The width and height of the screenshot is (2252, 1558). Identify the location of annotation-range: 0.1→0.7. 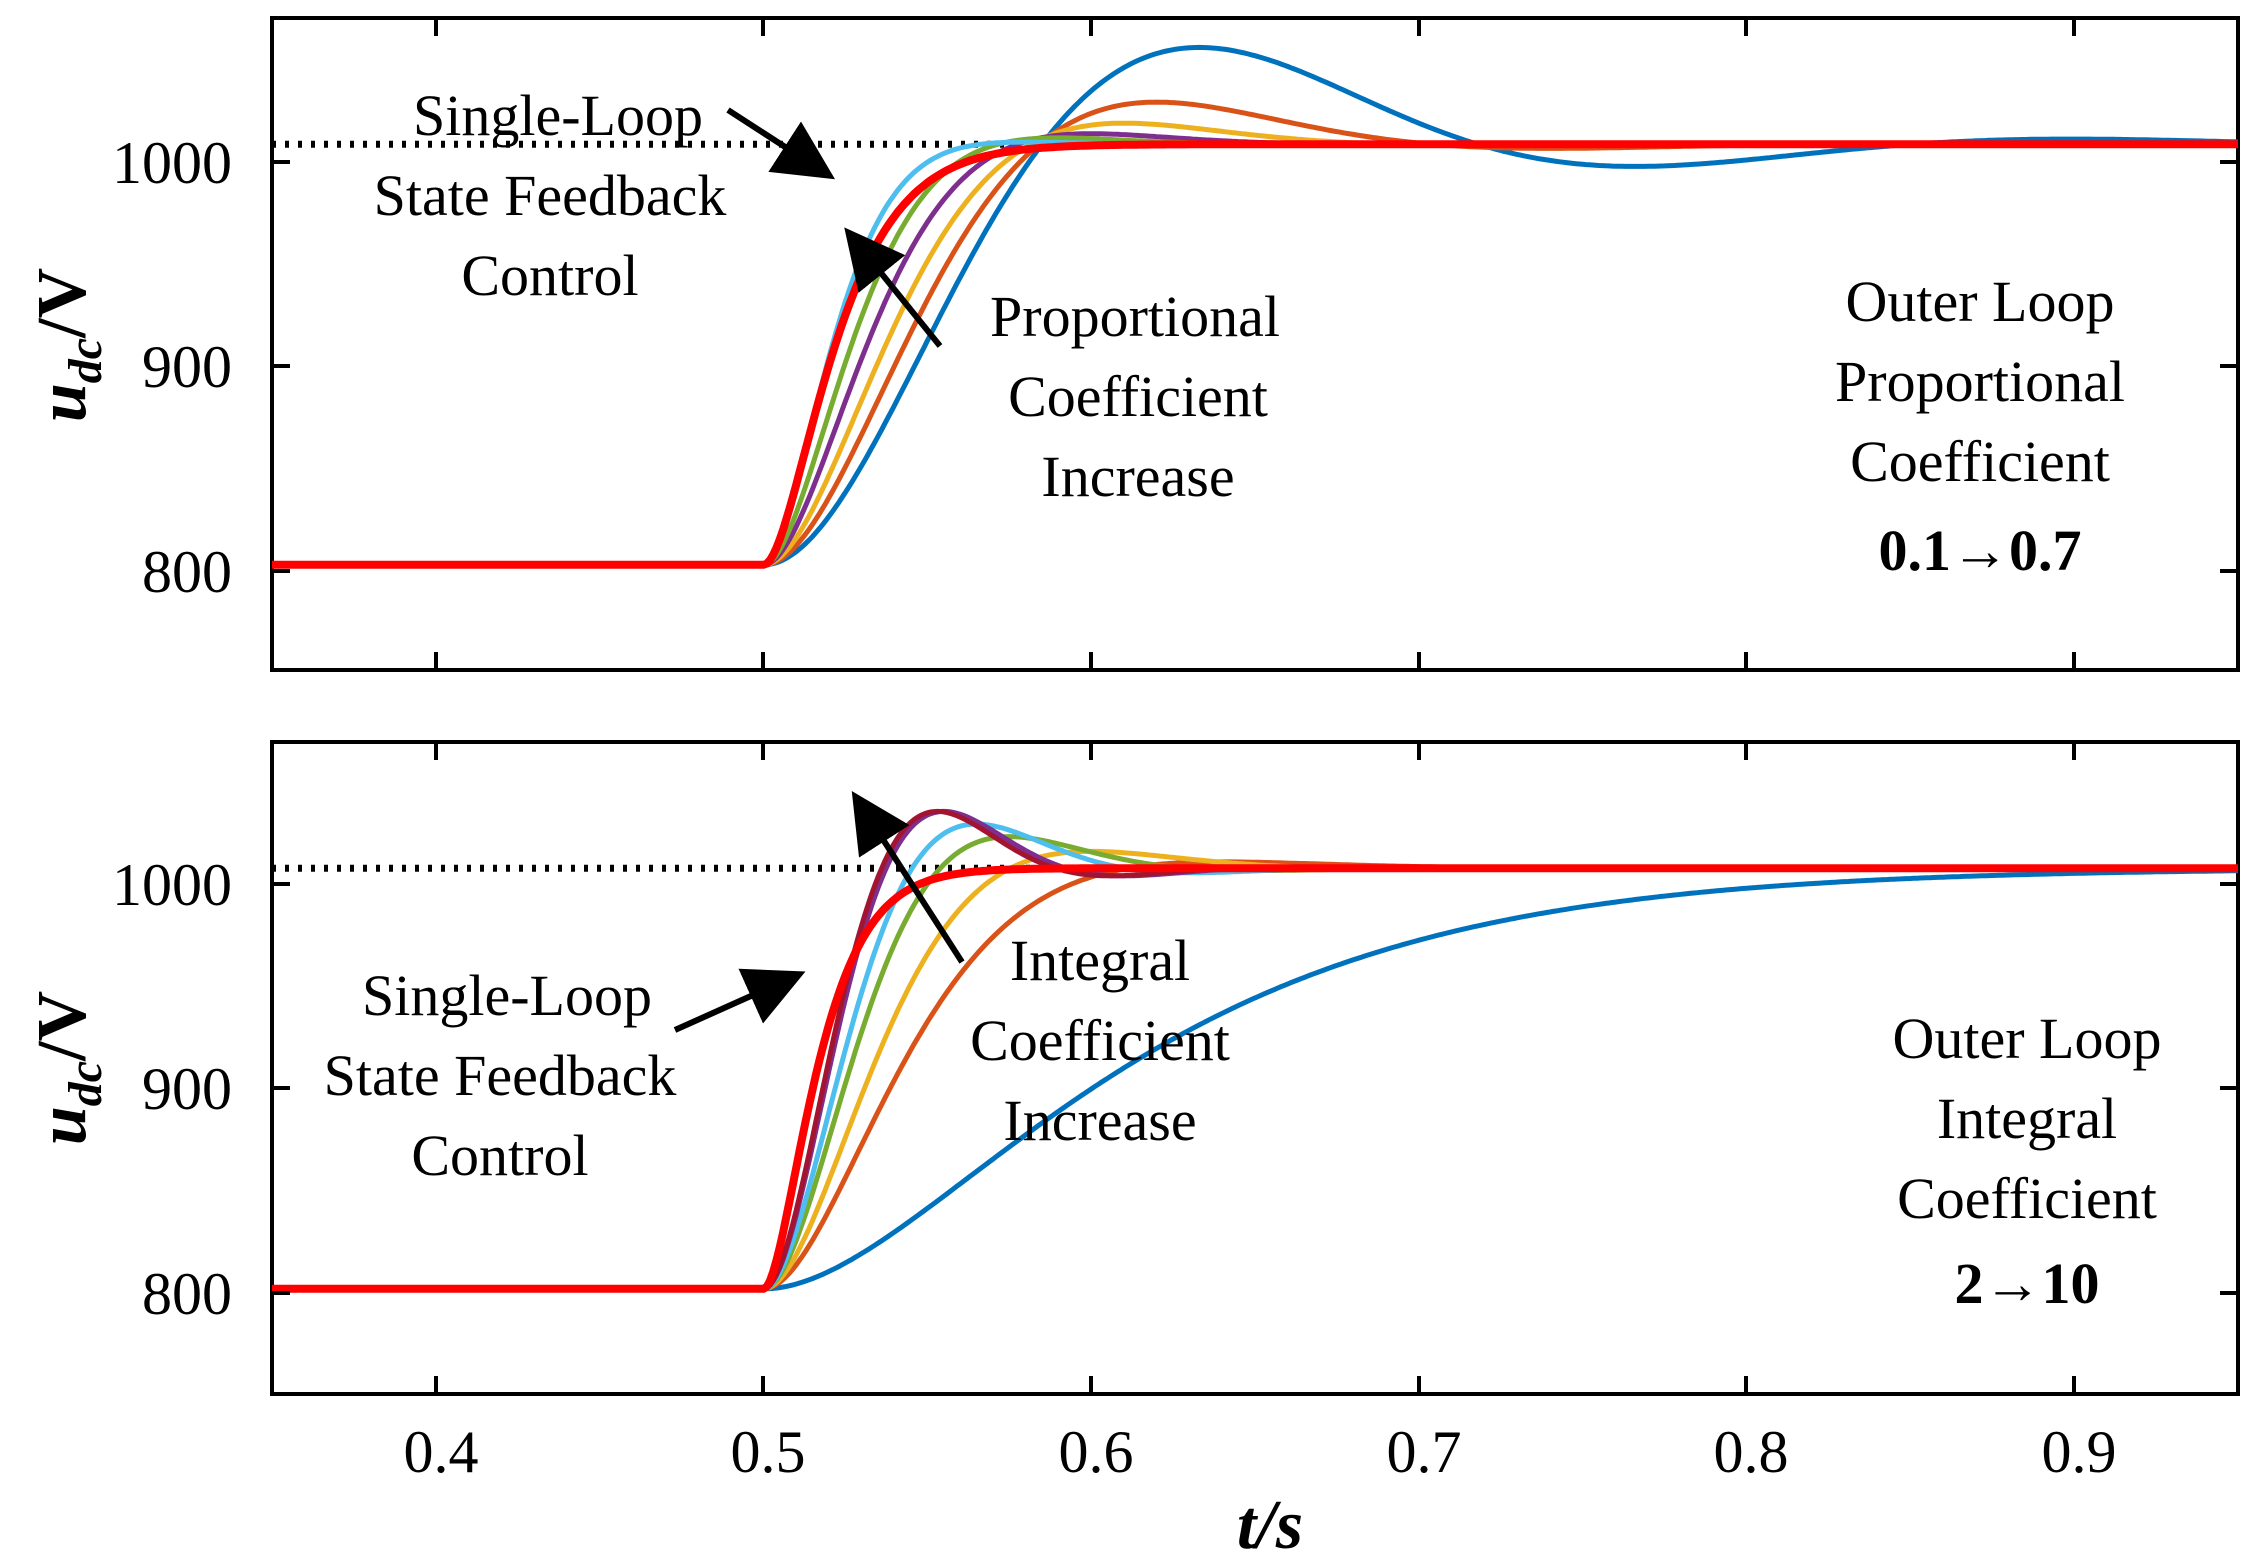
(1980, 550).